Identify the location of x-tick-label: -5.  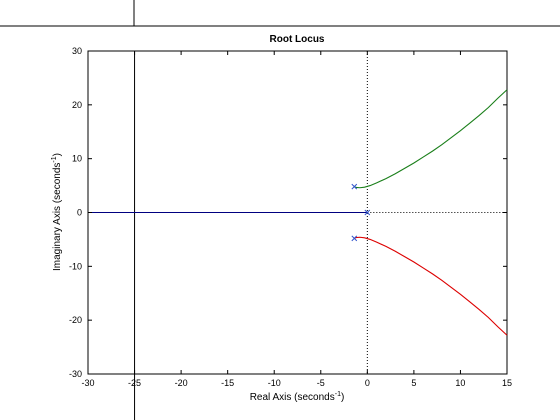
(321, 383).